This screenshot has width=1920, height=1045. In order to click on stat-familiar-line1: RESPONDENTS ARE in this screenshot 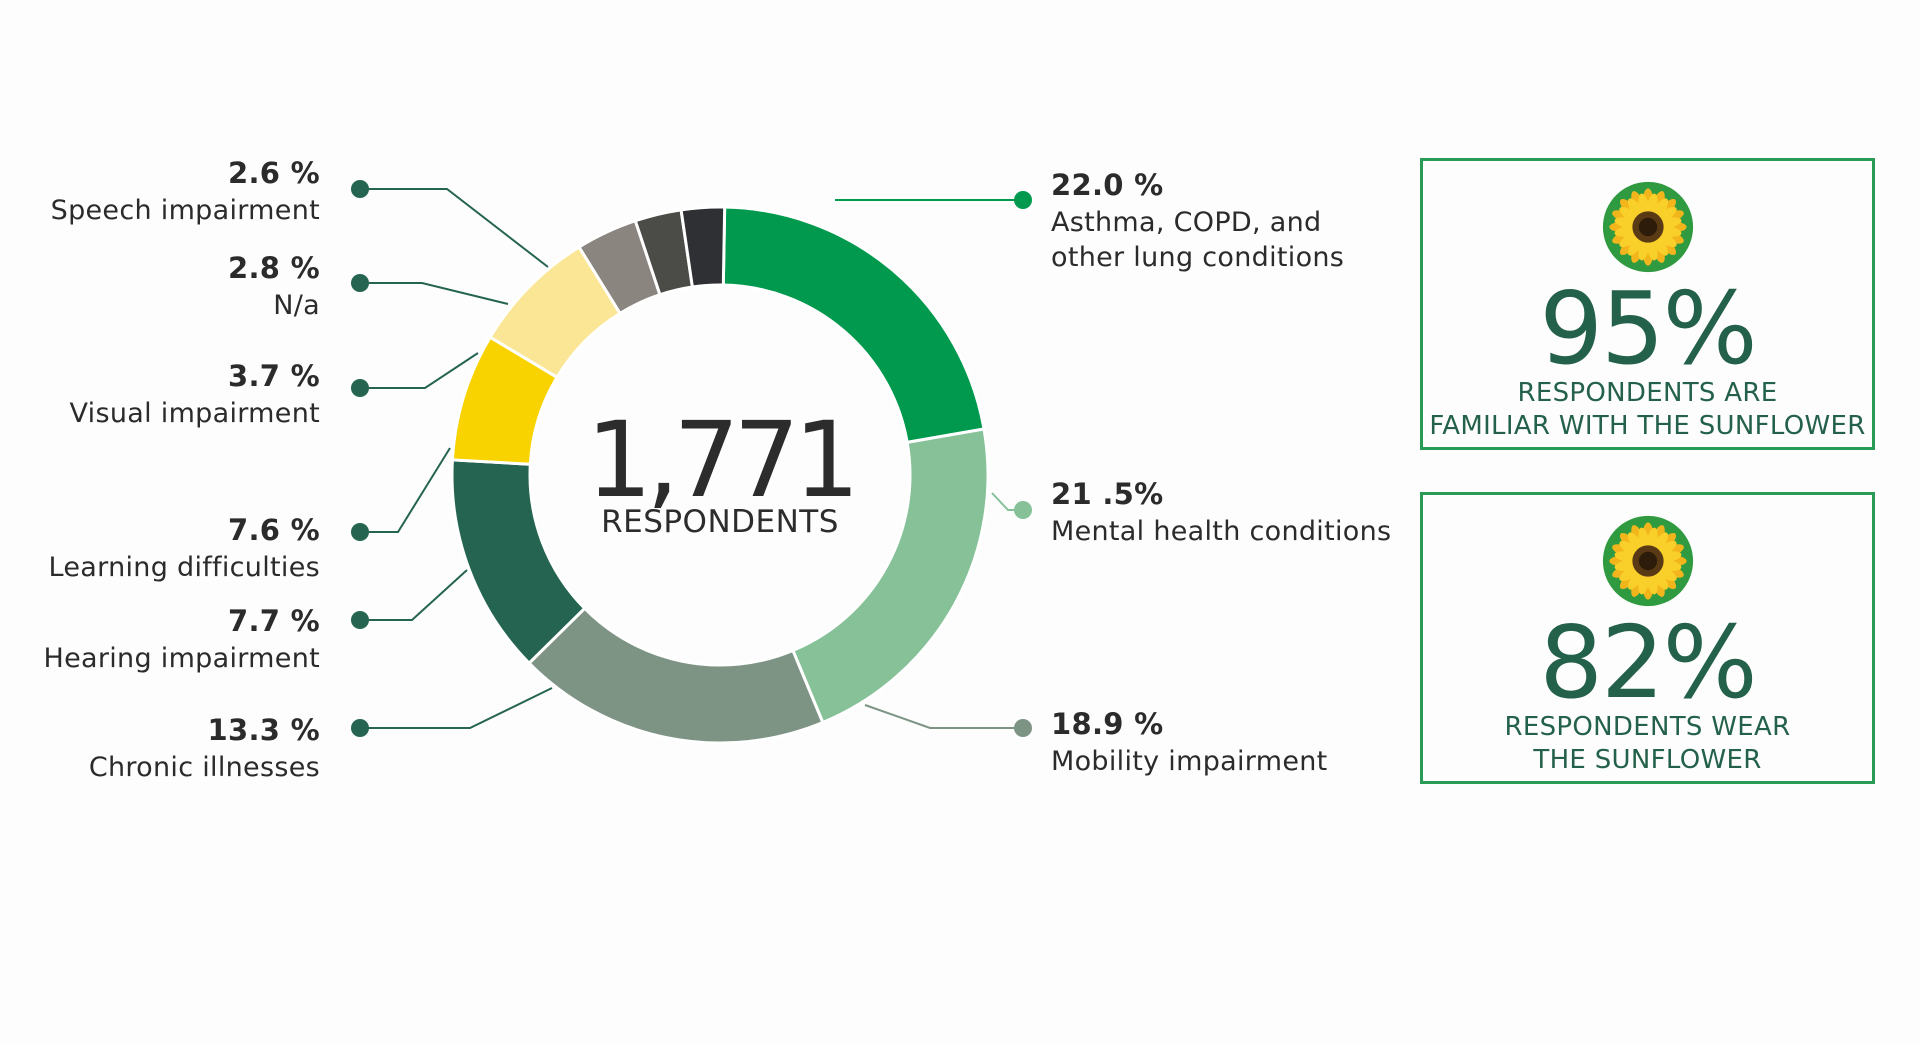, I will do `click(1647, 393)`.